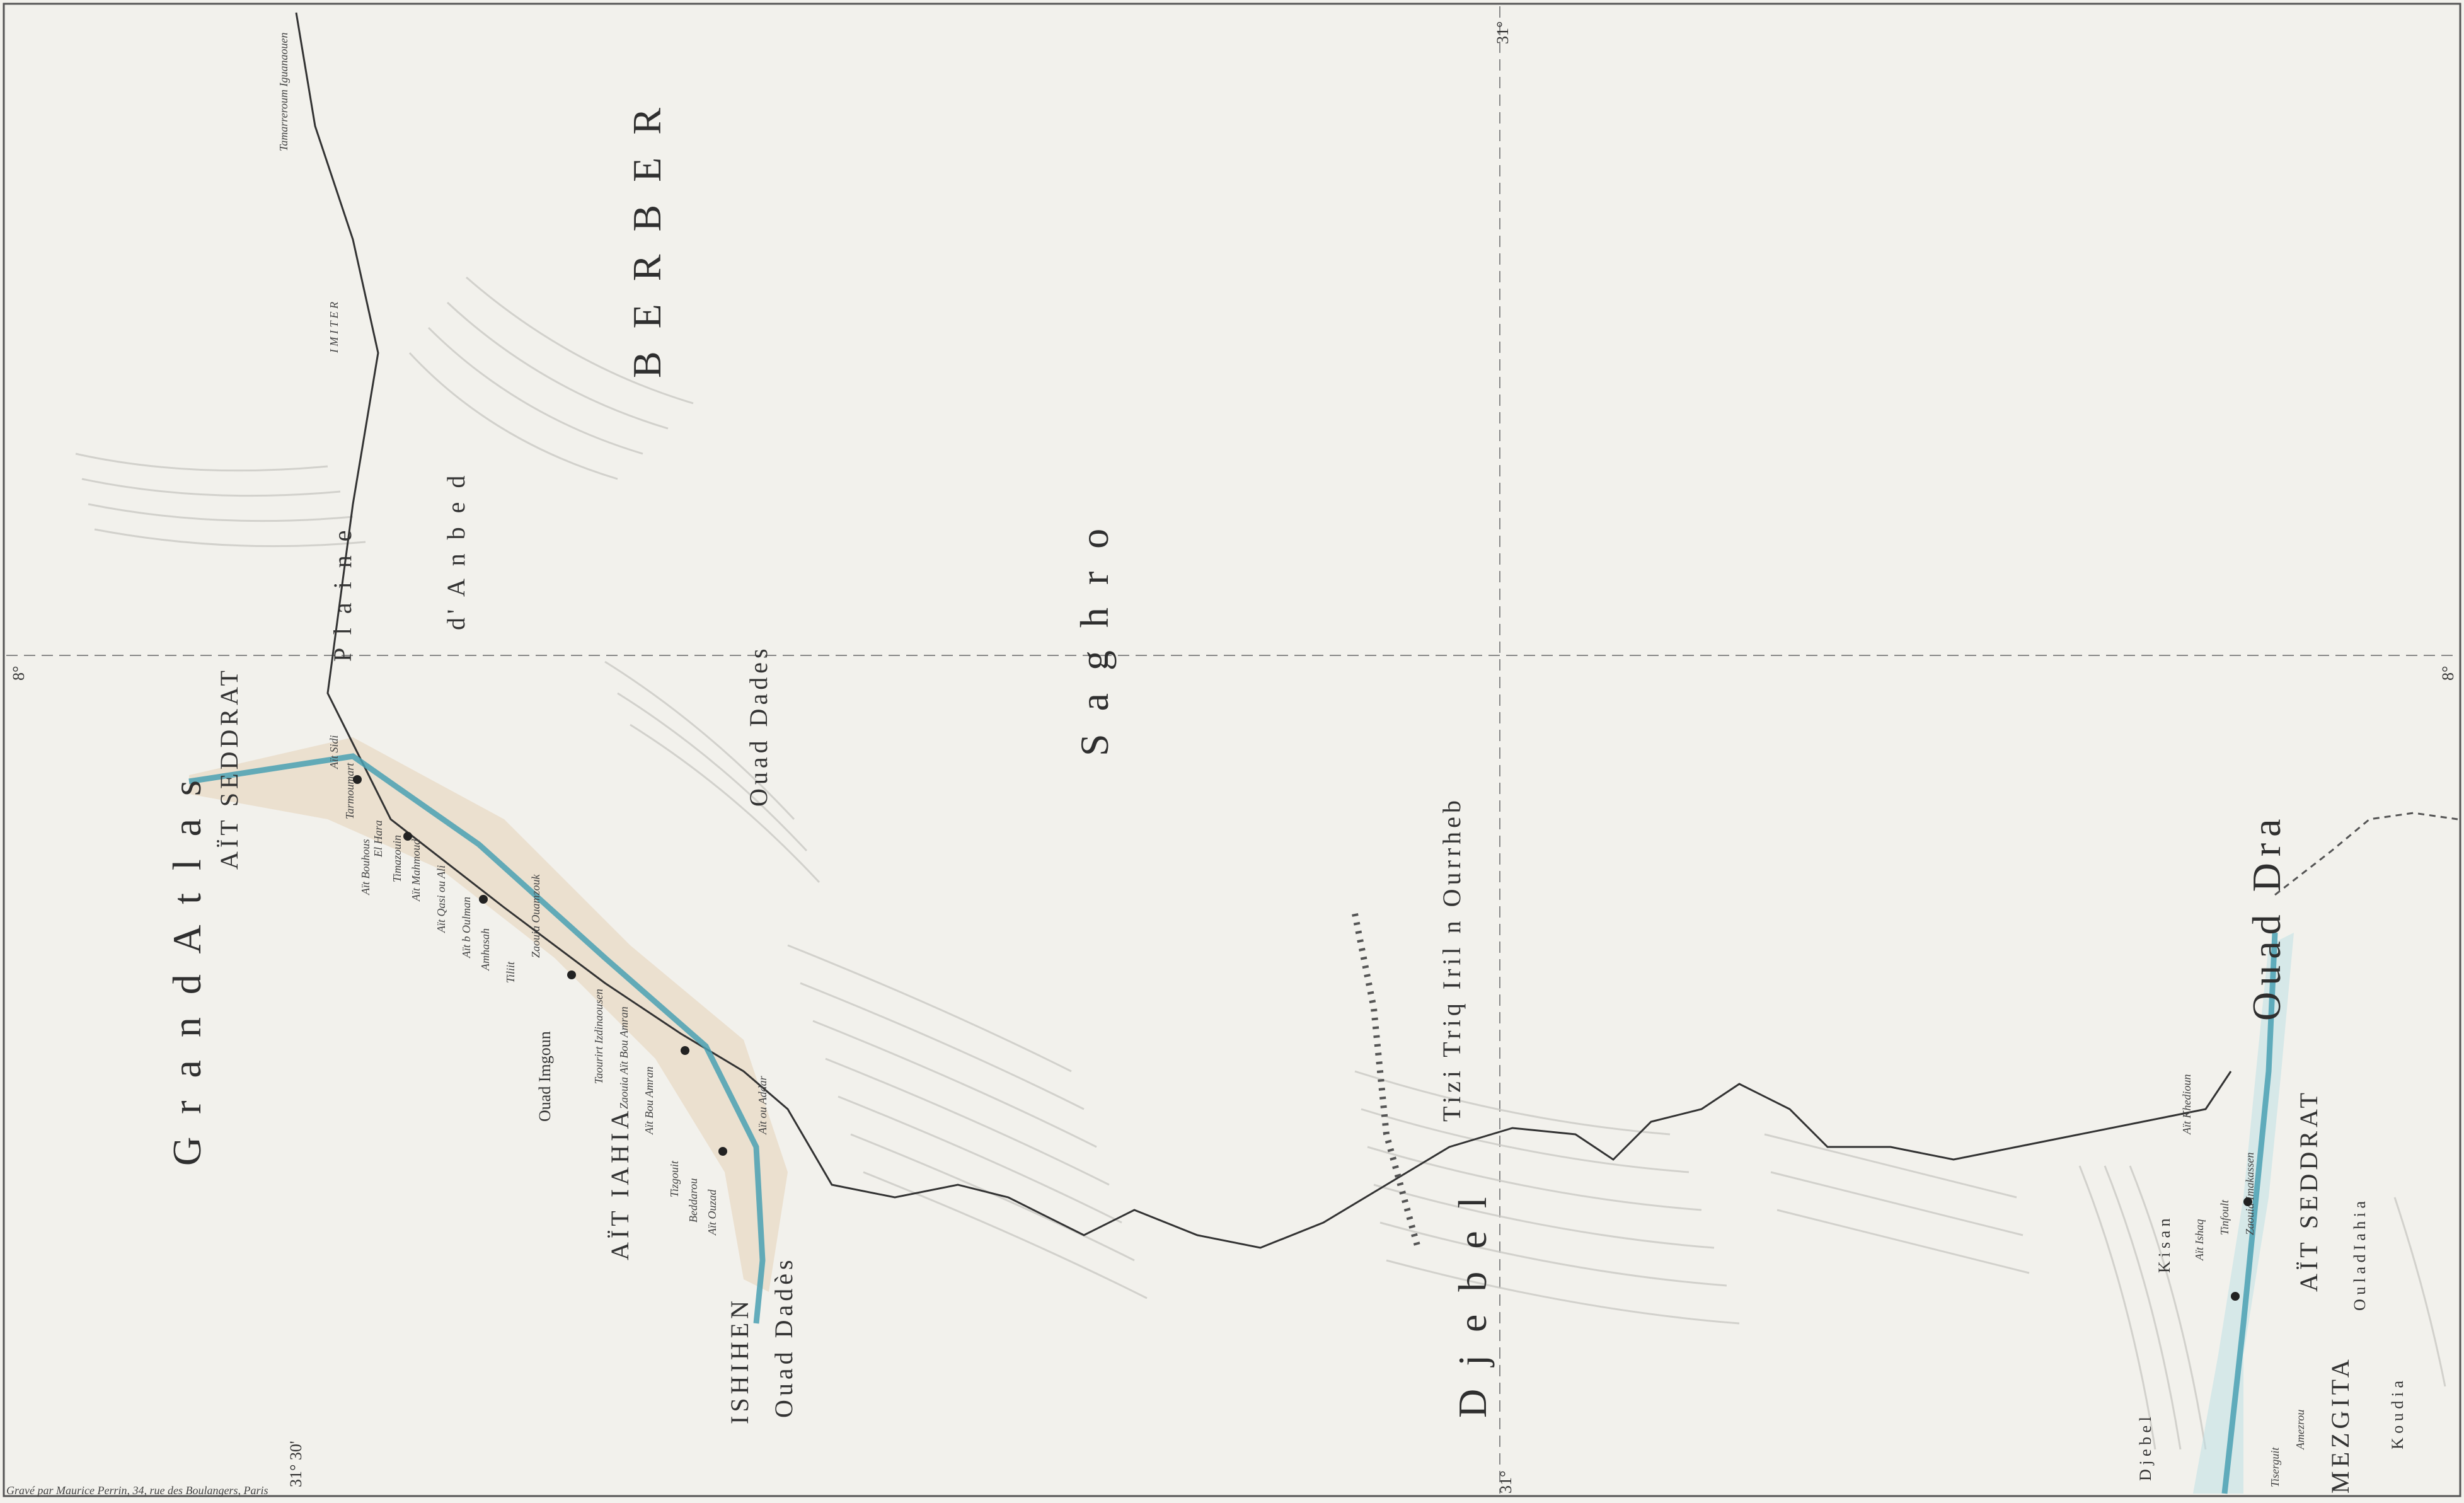  I want to click on place-12: Zaouia Ouamzouk, so click(535, 916).